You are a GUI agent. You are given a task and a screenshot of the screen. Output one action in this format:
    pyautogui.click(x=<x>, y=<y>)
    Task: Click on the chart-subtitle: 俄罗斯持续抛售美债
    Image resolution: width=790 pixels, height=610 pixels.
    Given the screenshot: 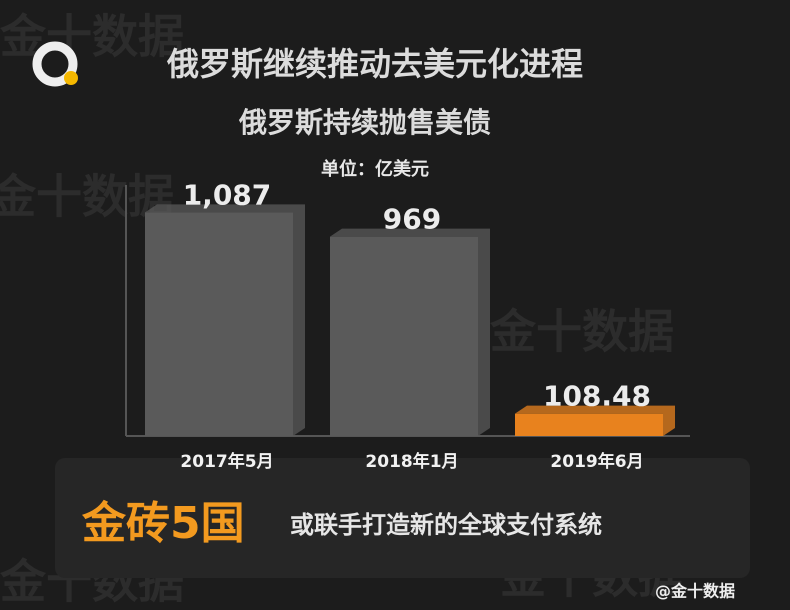 What is the action you would take?
    pyautogui.click(x=364, y=122)
    